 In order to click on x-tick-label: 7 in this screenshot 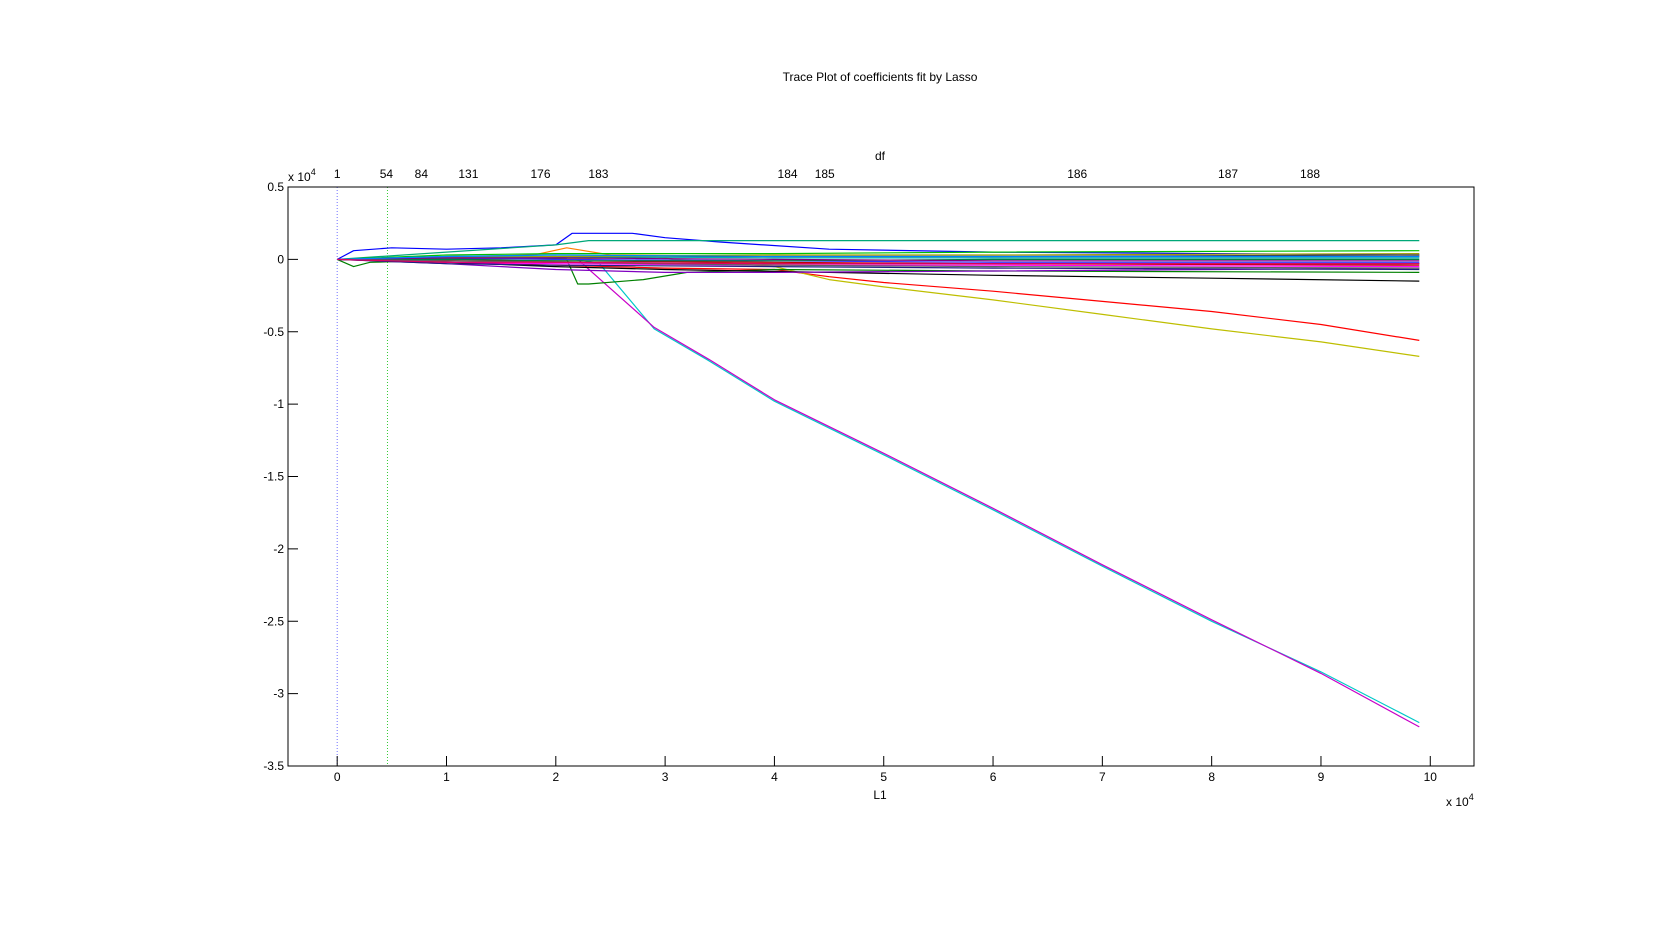, I will do `click(1102, 777)`.